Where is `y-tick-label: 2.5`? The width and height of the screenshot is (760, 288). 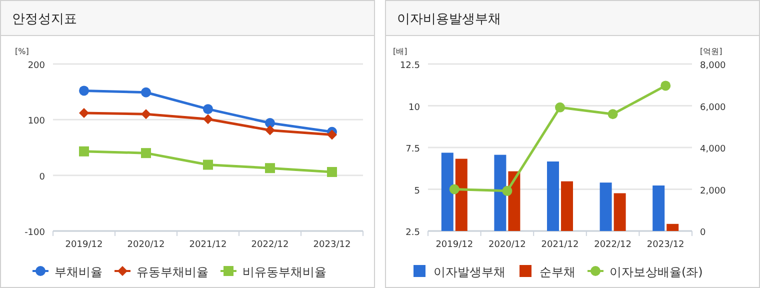 y-tick-label: 2.5 is located at coordinates (413, 233).